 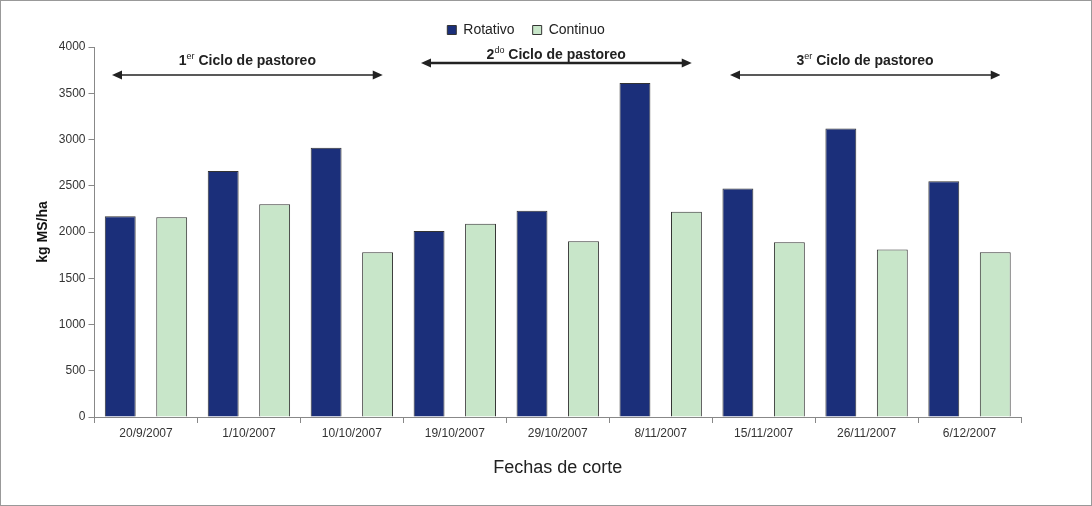 I want to click on x-axis-title: Fechas de corte, so click(x=558, y=467).